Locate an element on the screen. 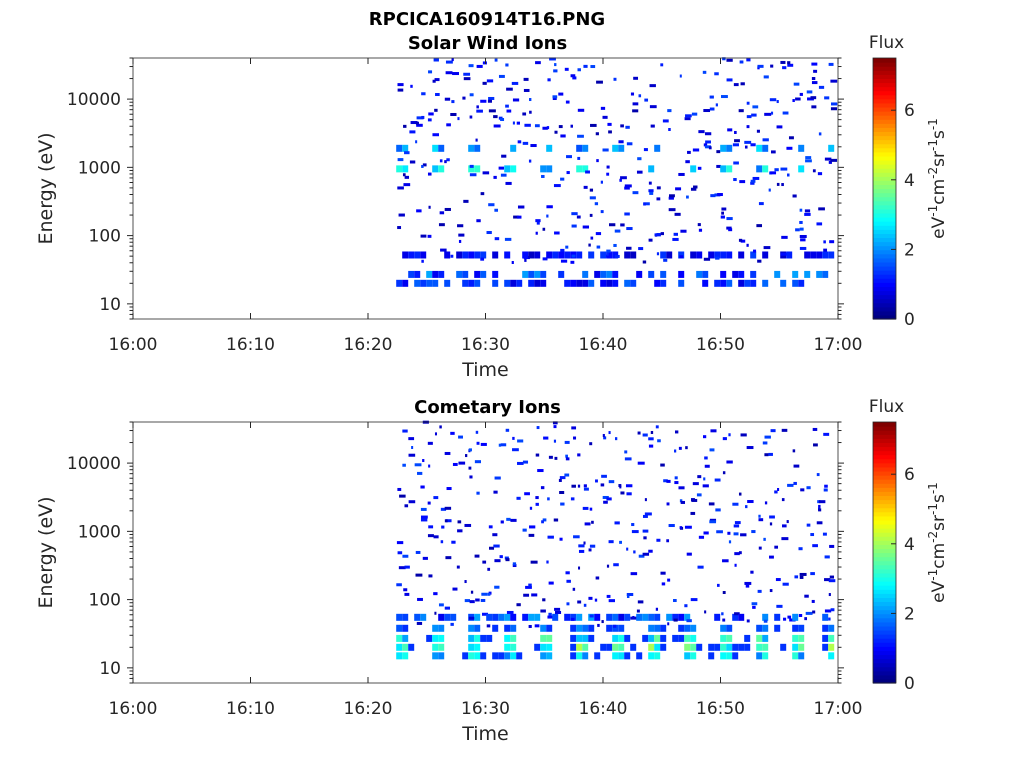  colorbar-tick-label: 6 is located at coordinates (909, 475).